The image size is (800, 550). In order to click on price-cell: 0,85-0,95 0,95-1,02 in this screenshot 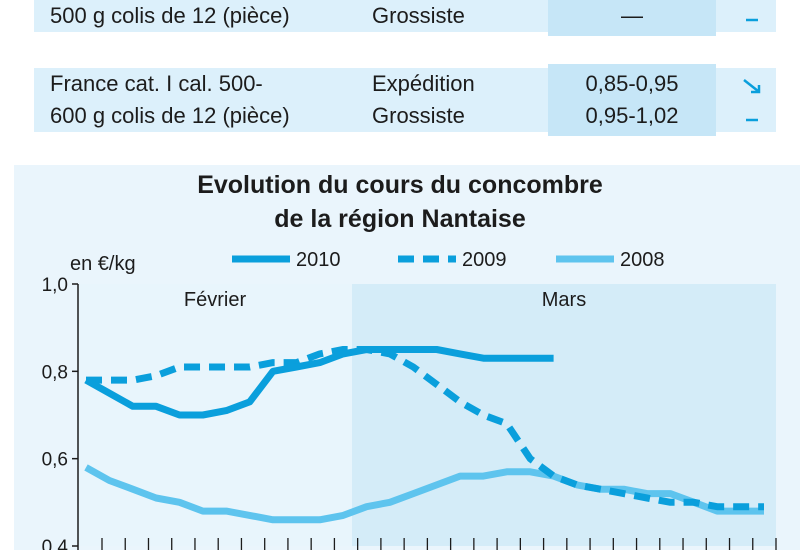, I will do `click(632, 99)`.